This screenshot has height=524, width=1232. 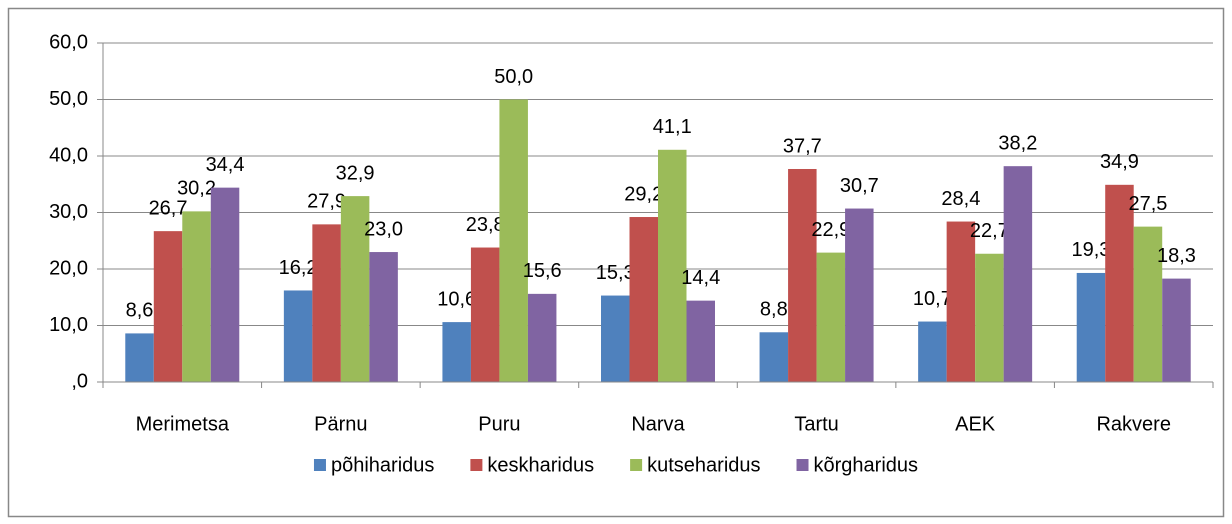 I want to click on value-label: 50,0, so click(x=513, y=77).